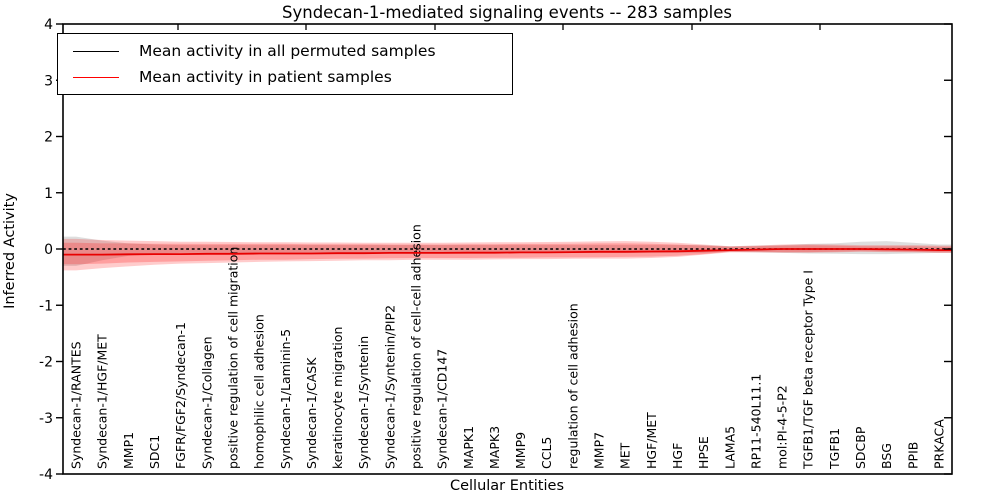 The height and width of the screenshot is (500, 1000). Describe the element at coordinates (46, 419) in the screenshot. I see `y-tick-label: -3` at that location.